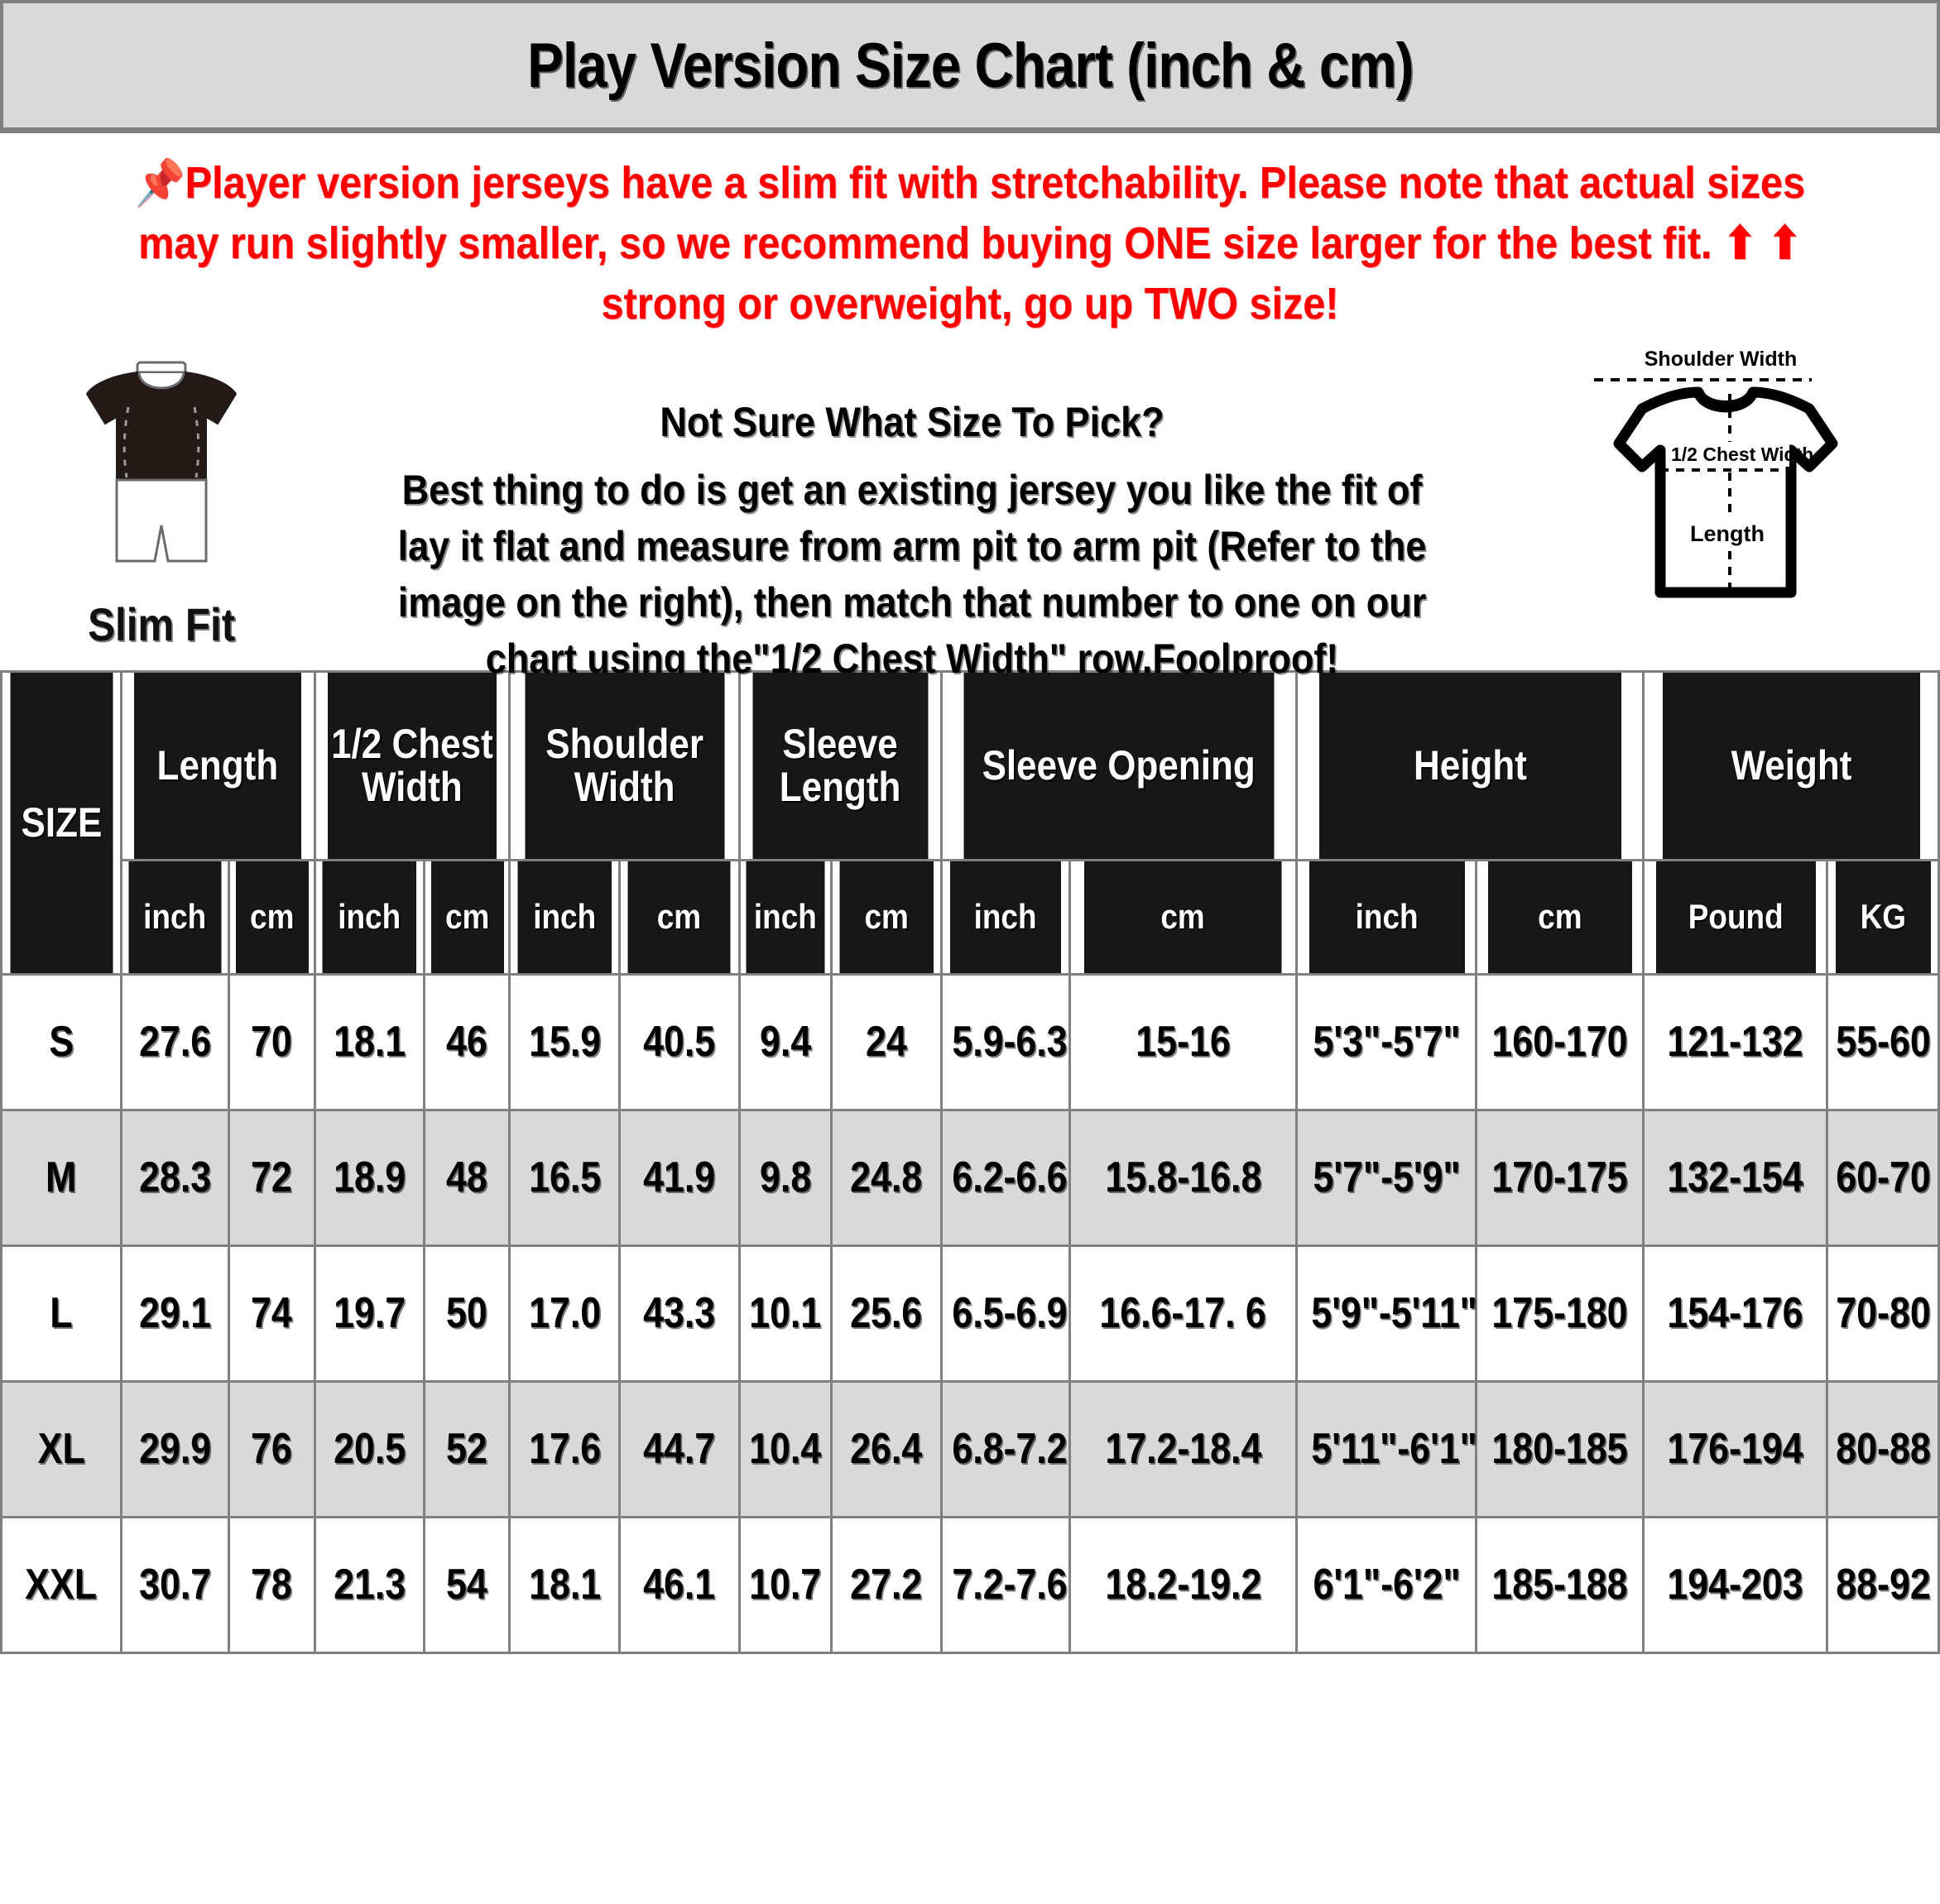 The width and height of the screenshot is (1940, 1904). I want to click on cell-size: L, so click(61, 1313).